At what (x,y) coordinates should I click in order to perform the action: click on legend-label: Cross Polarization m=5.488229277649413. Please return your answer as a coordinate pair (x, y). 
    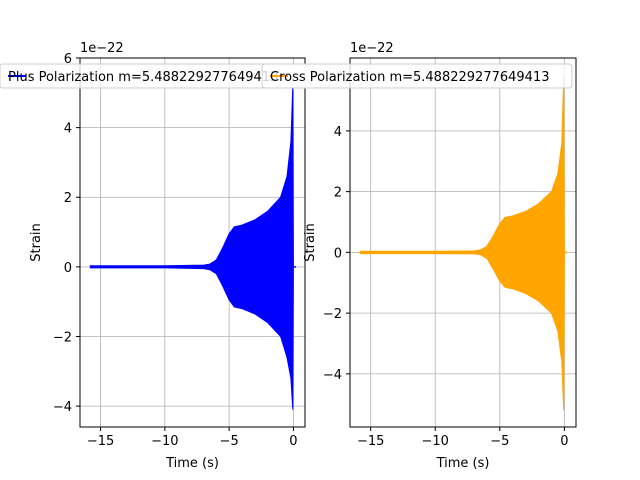
    Looking at the image, I should click on (409, 77).